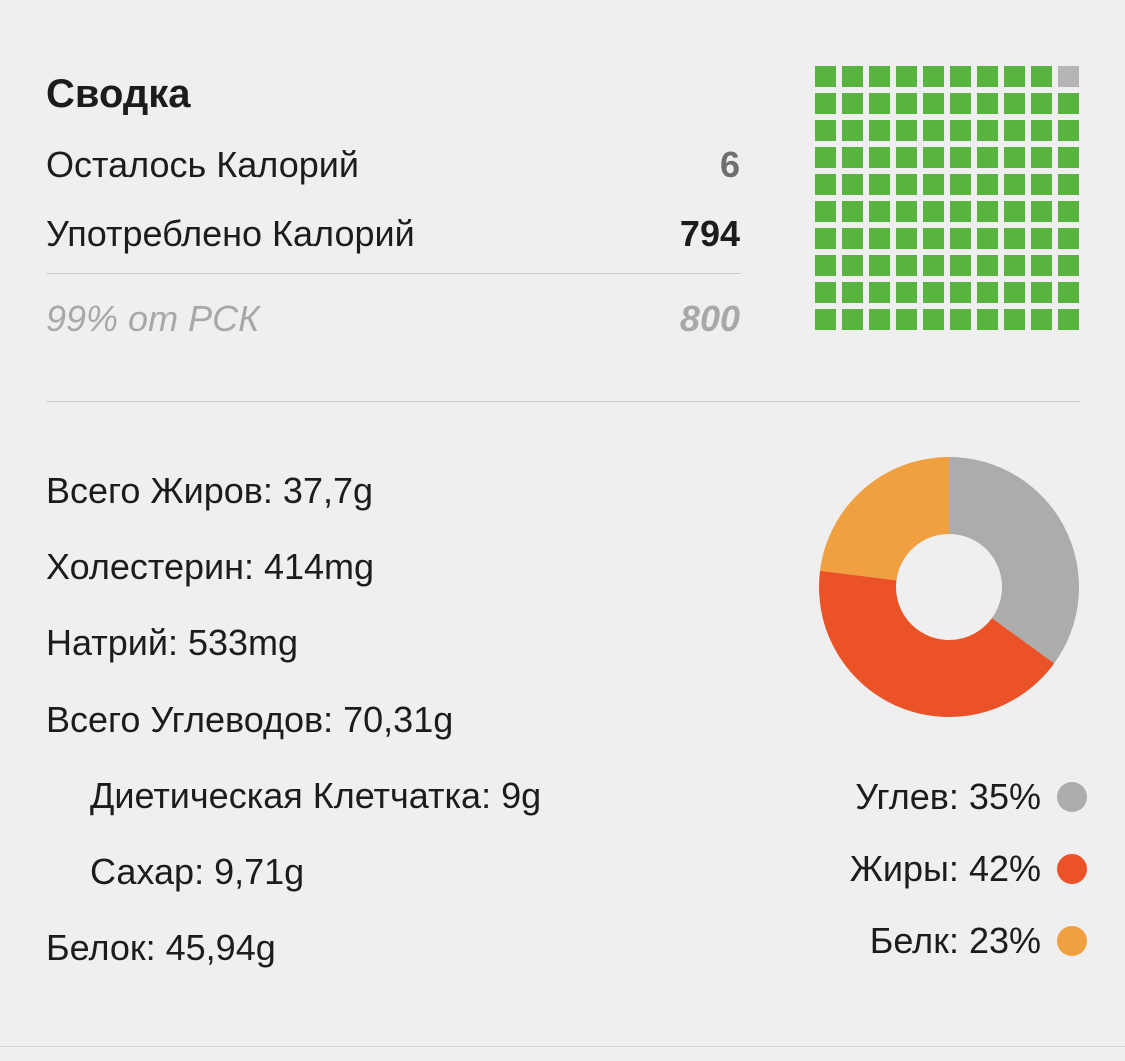  I want to click on consumed-calories-label: Употреблено Калорий, so click(230, 233).